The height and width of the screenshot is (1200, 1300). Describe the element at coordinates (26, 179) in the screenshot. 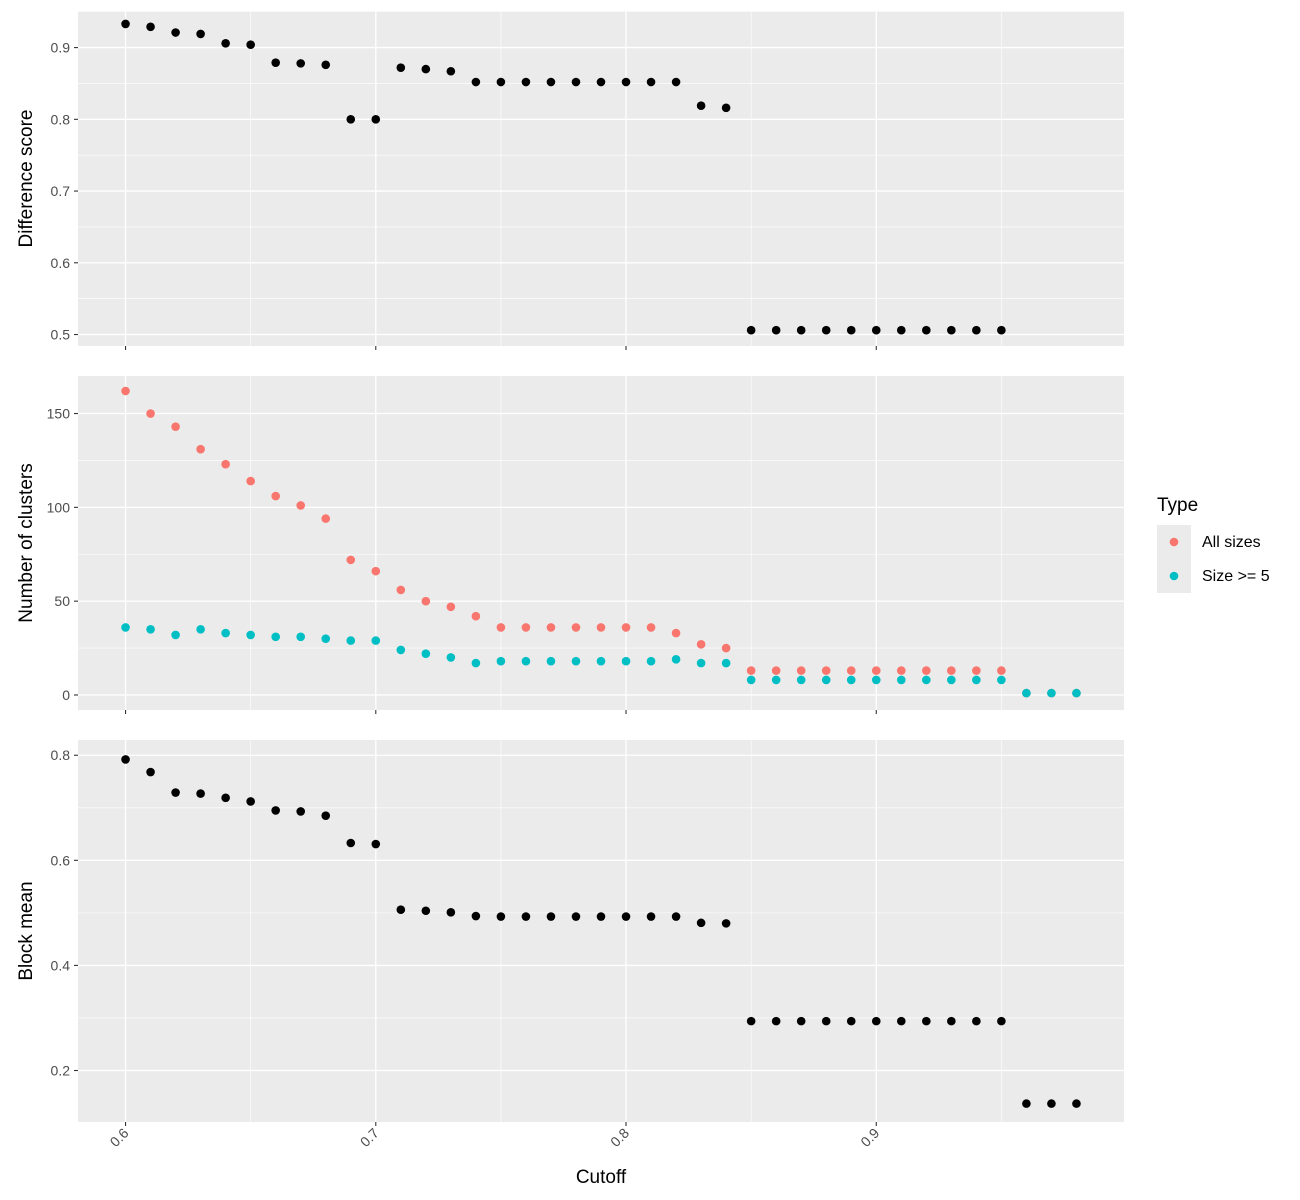

I see `y-axis-title: Difference score` at that location.